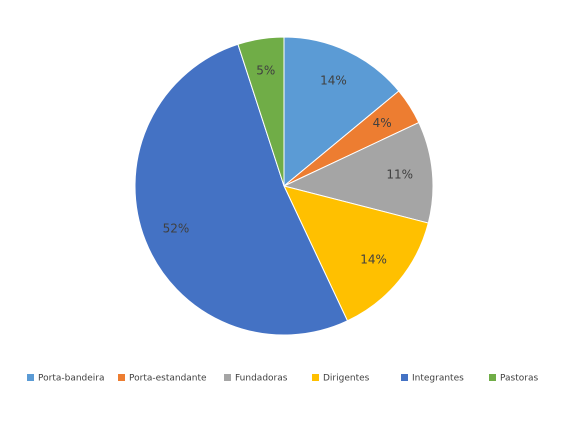 The image size is (565, 423). Describe the element at coordinates (71, 379) in the screenshot. I see `legend-label: Porta-bandeira` at that location.